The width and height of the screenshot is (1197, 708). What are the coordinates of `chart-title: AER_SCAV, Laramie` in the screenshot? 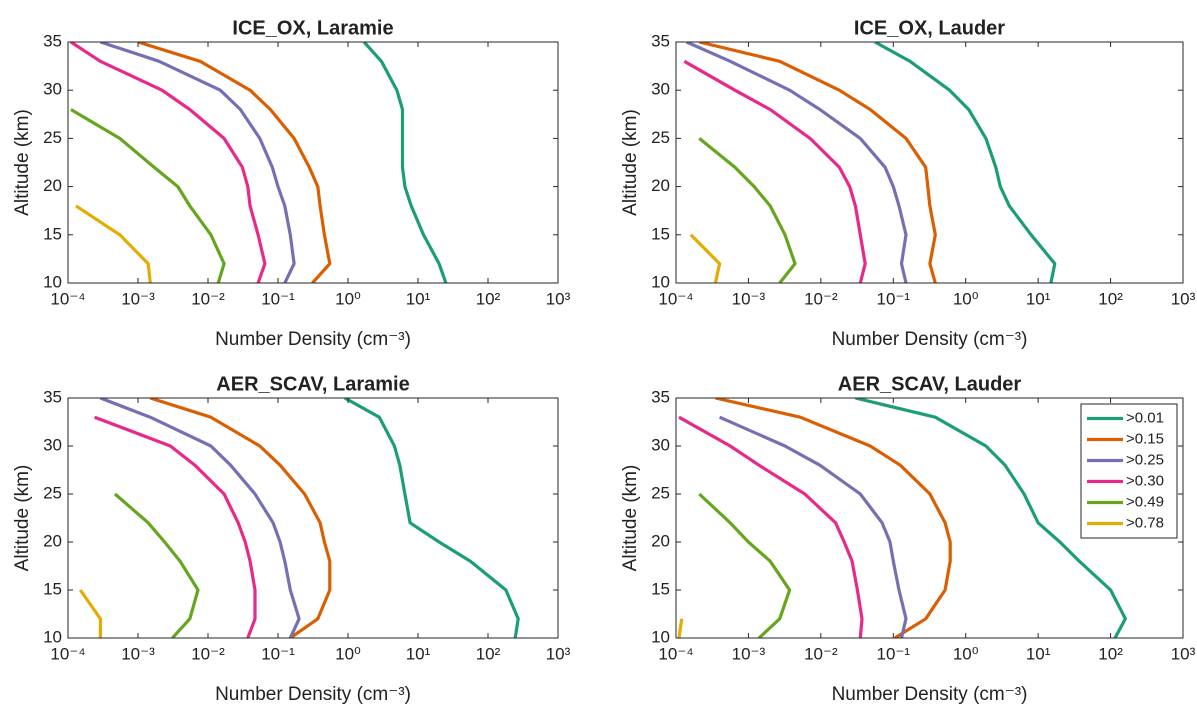 It's located at (312, 384).